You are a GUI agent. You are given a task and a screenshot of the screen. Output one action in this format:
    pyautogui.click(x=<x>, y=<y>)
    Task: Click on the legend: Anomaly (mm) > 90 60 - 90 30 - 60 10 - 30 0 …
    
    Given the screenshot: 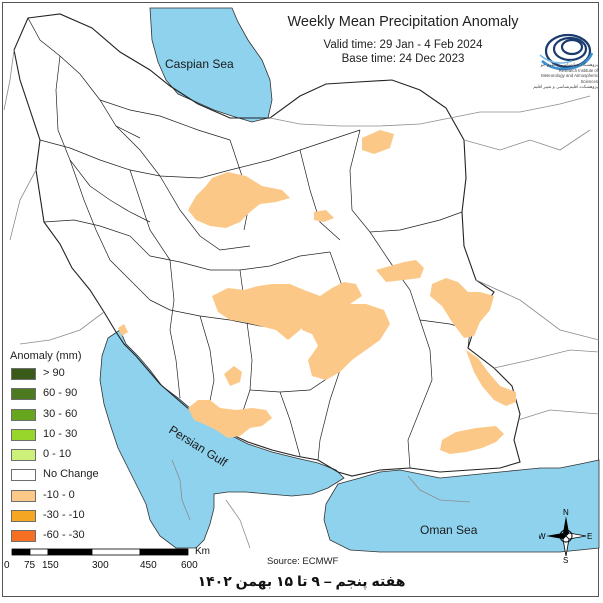 What is the action you would take?
    pyautogui.click(x=64, y=448)
    